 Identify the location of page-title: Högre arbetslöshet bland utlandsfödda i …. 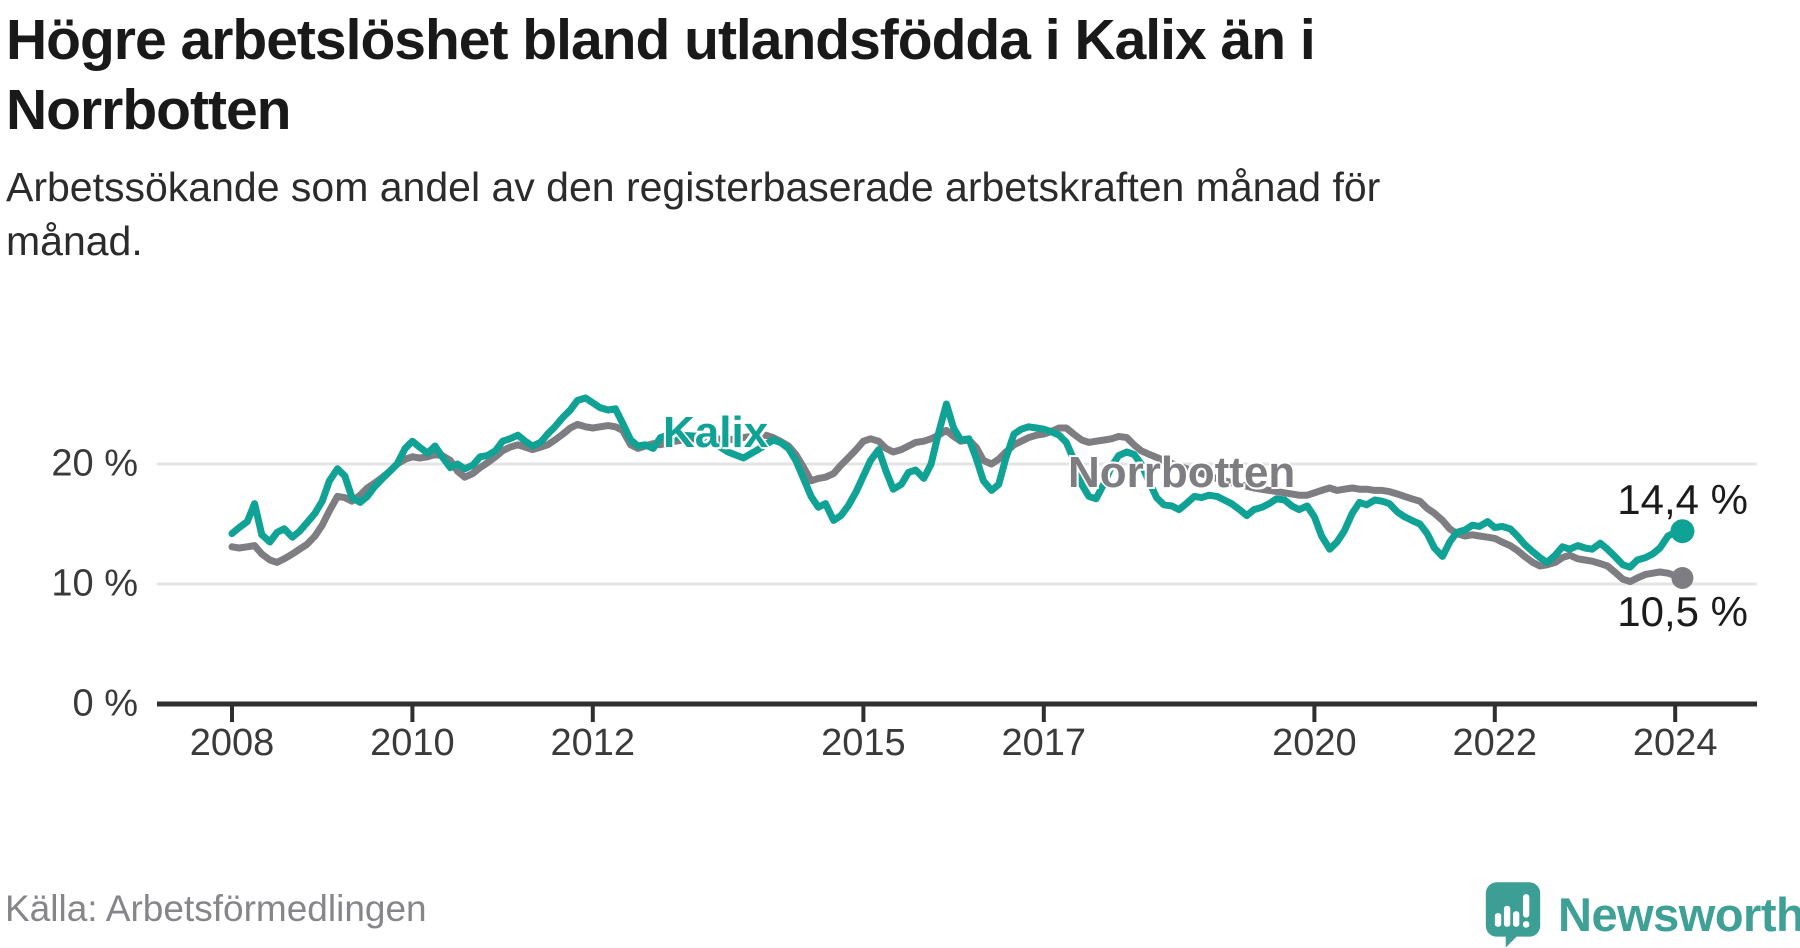
(891, 75).